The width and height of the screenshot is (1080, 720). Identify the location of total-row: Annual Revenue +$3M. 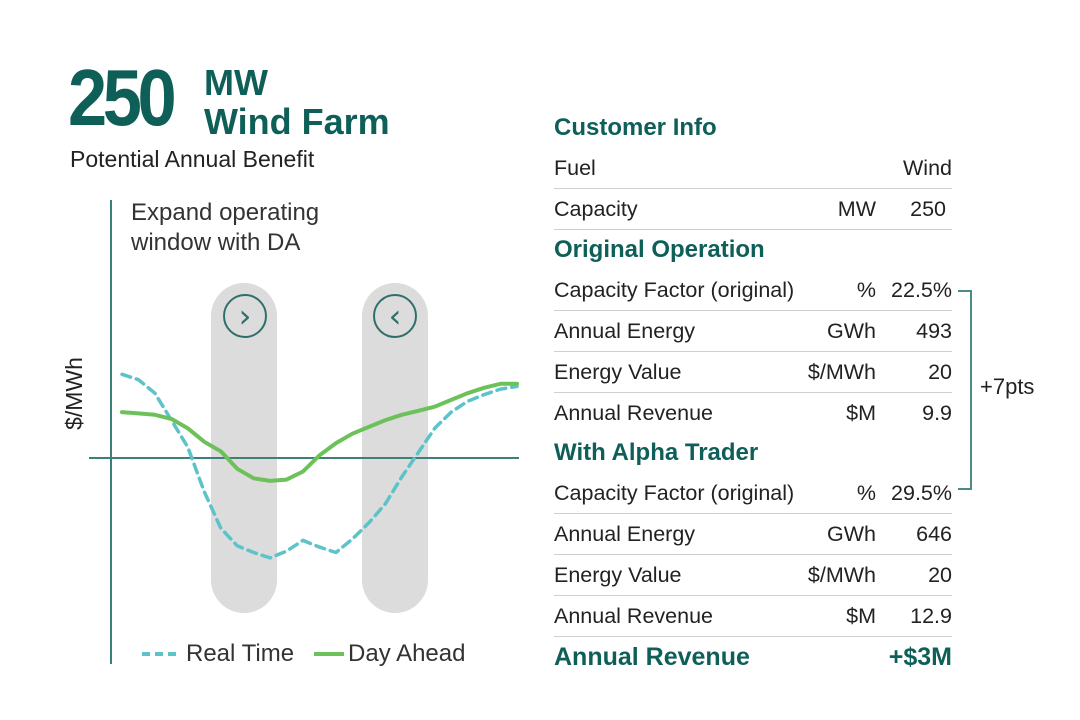
(753, 657).